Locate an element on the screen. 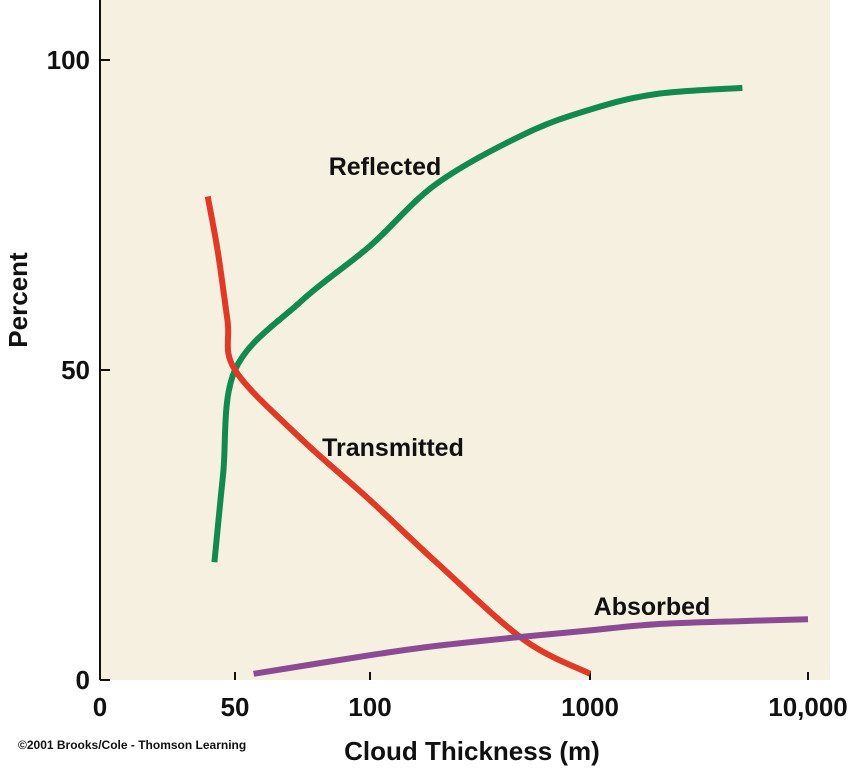 The image size is (853, 768). y-tick-label: 0 is located at coordinates (83, 680).